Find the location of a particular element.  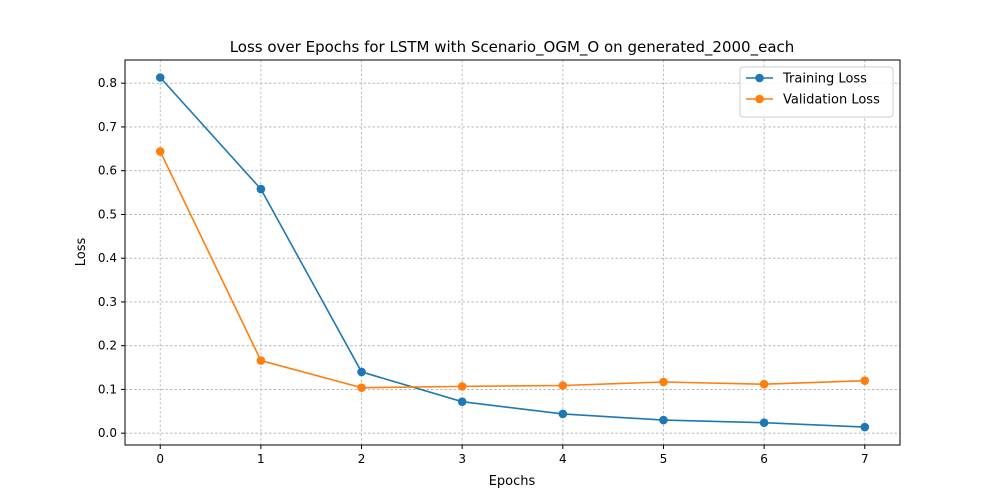

x-tick-label: 2 is located at coordinates (362, 459).